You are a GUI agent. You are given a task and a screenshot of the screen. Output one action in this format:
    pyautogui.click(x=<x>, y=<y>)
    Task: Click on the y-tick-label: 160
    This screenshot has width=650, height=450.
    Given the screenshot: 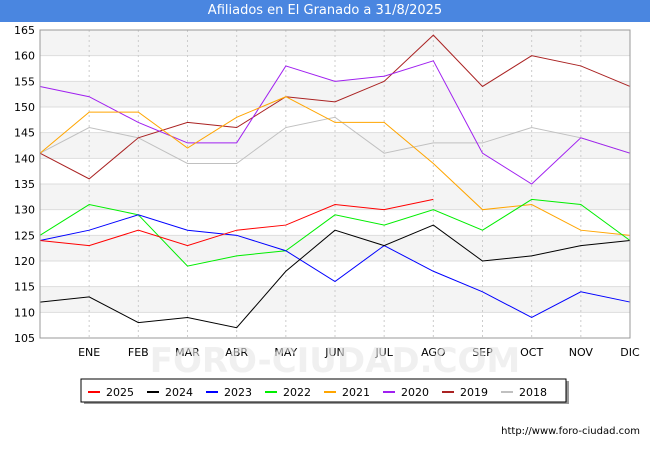 What is the action you would take?
    pyautogui.click(x=24, y=56)
    